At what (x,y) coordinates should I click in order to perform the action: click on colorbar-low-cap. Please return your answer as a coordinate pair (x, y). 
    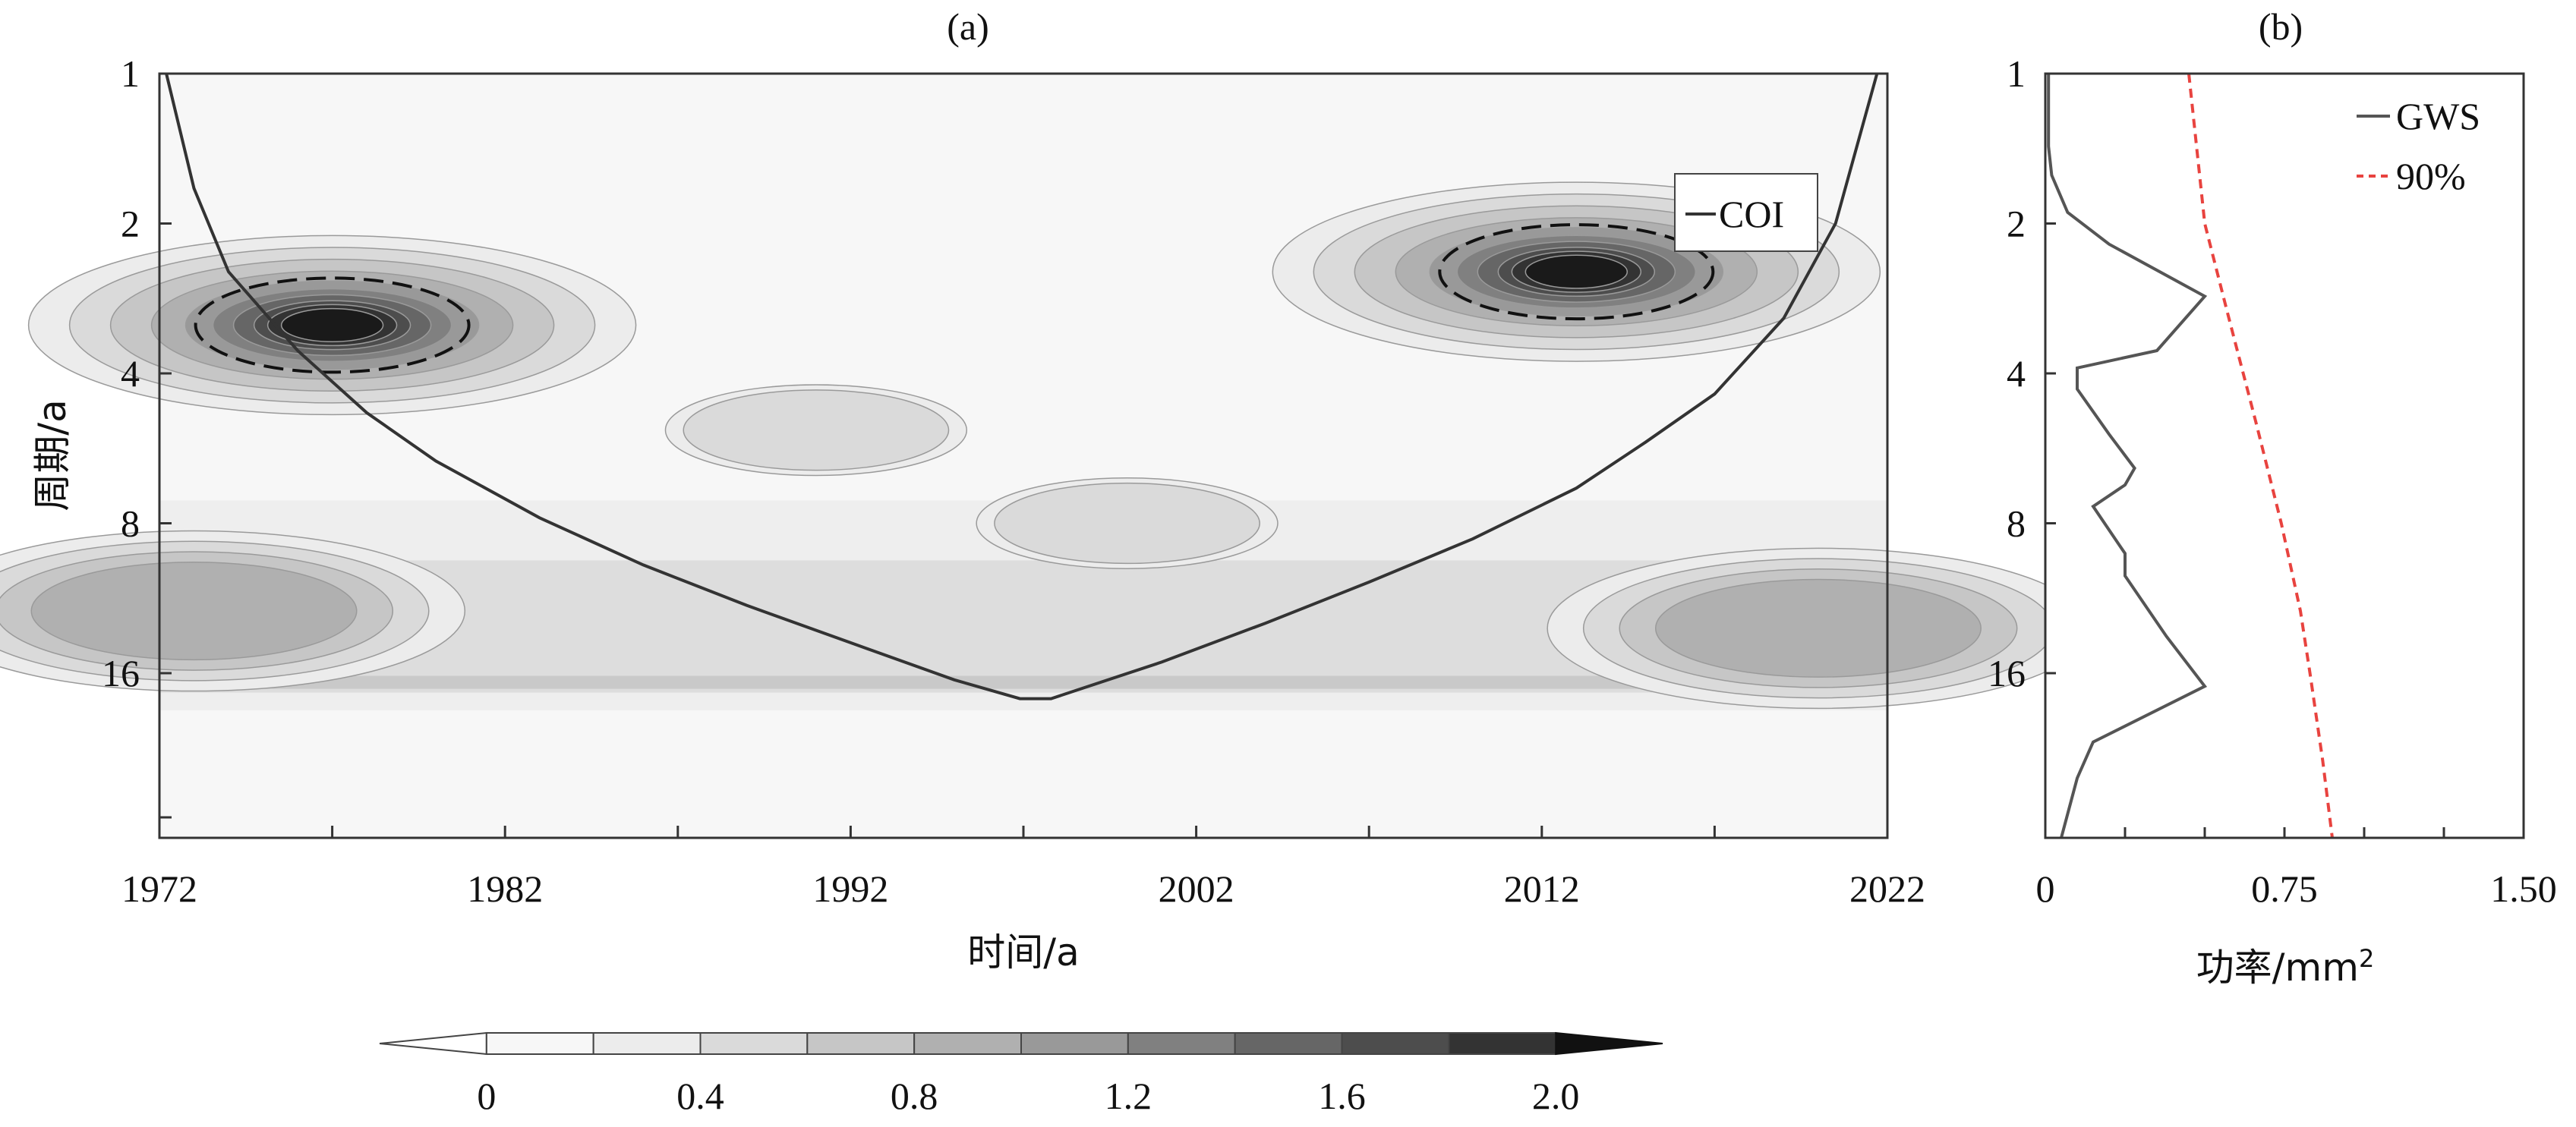
    Looking at the image, I should click on (433, 1043).